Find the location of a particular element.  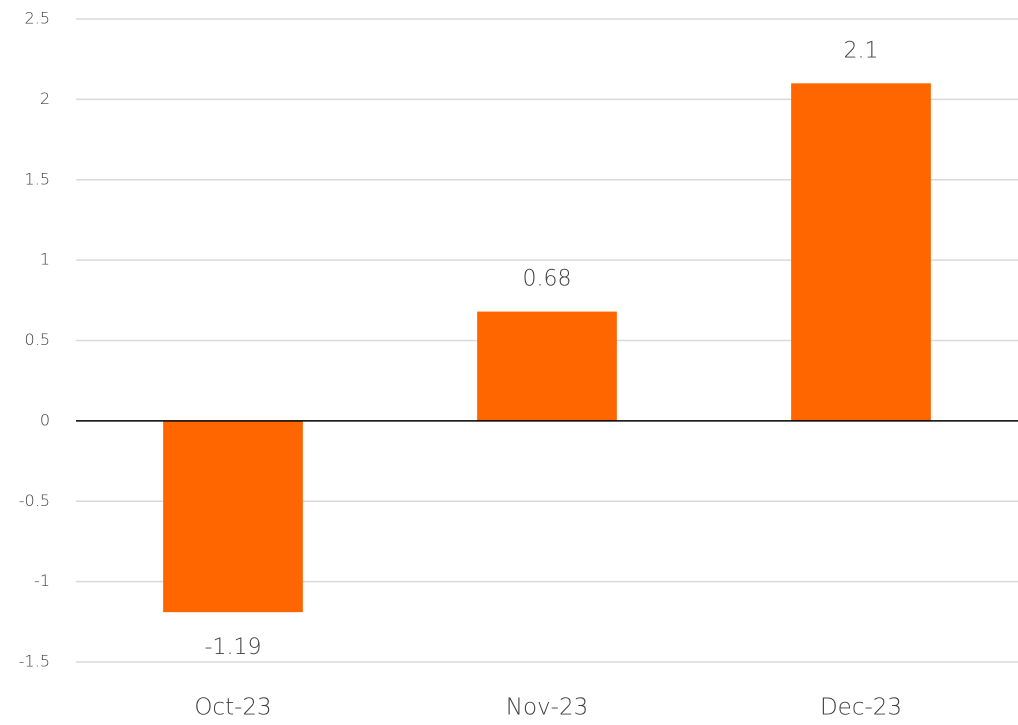

y-tick-label: -0.5 is located at coordinates (34, 500).